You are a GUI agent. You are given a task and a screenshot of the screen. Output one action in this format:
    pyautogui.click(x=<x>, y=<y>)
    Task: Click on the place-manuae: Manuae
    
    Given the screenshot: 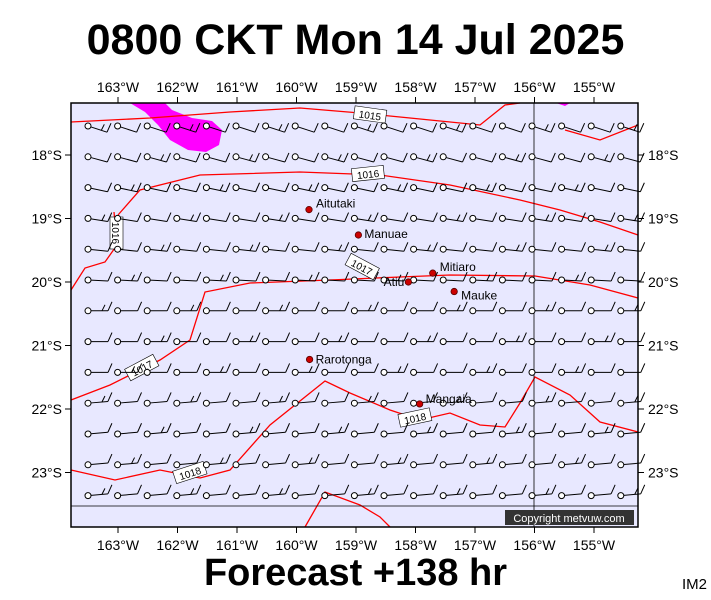 What is the action you would take?
    pyautogui.click(x=381, y=234)
    